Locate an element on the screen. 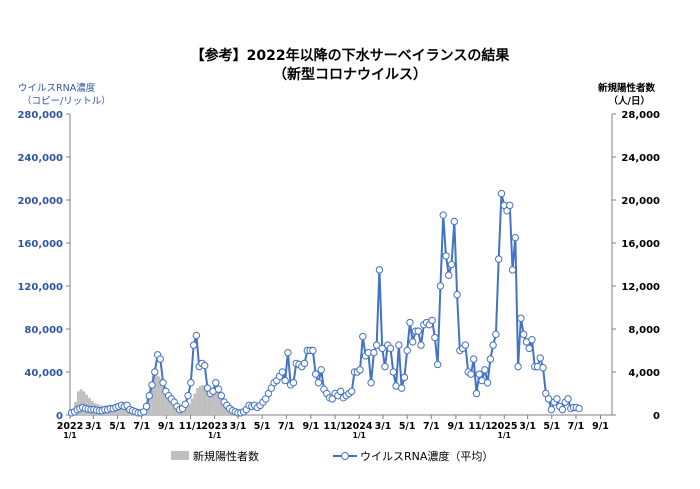 The width and height of the screenshot is (700, 489). y-left-tick-label: 40,000 is located at coordinates (43, 373).